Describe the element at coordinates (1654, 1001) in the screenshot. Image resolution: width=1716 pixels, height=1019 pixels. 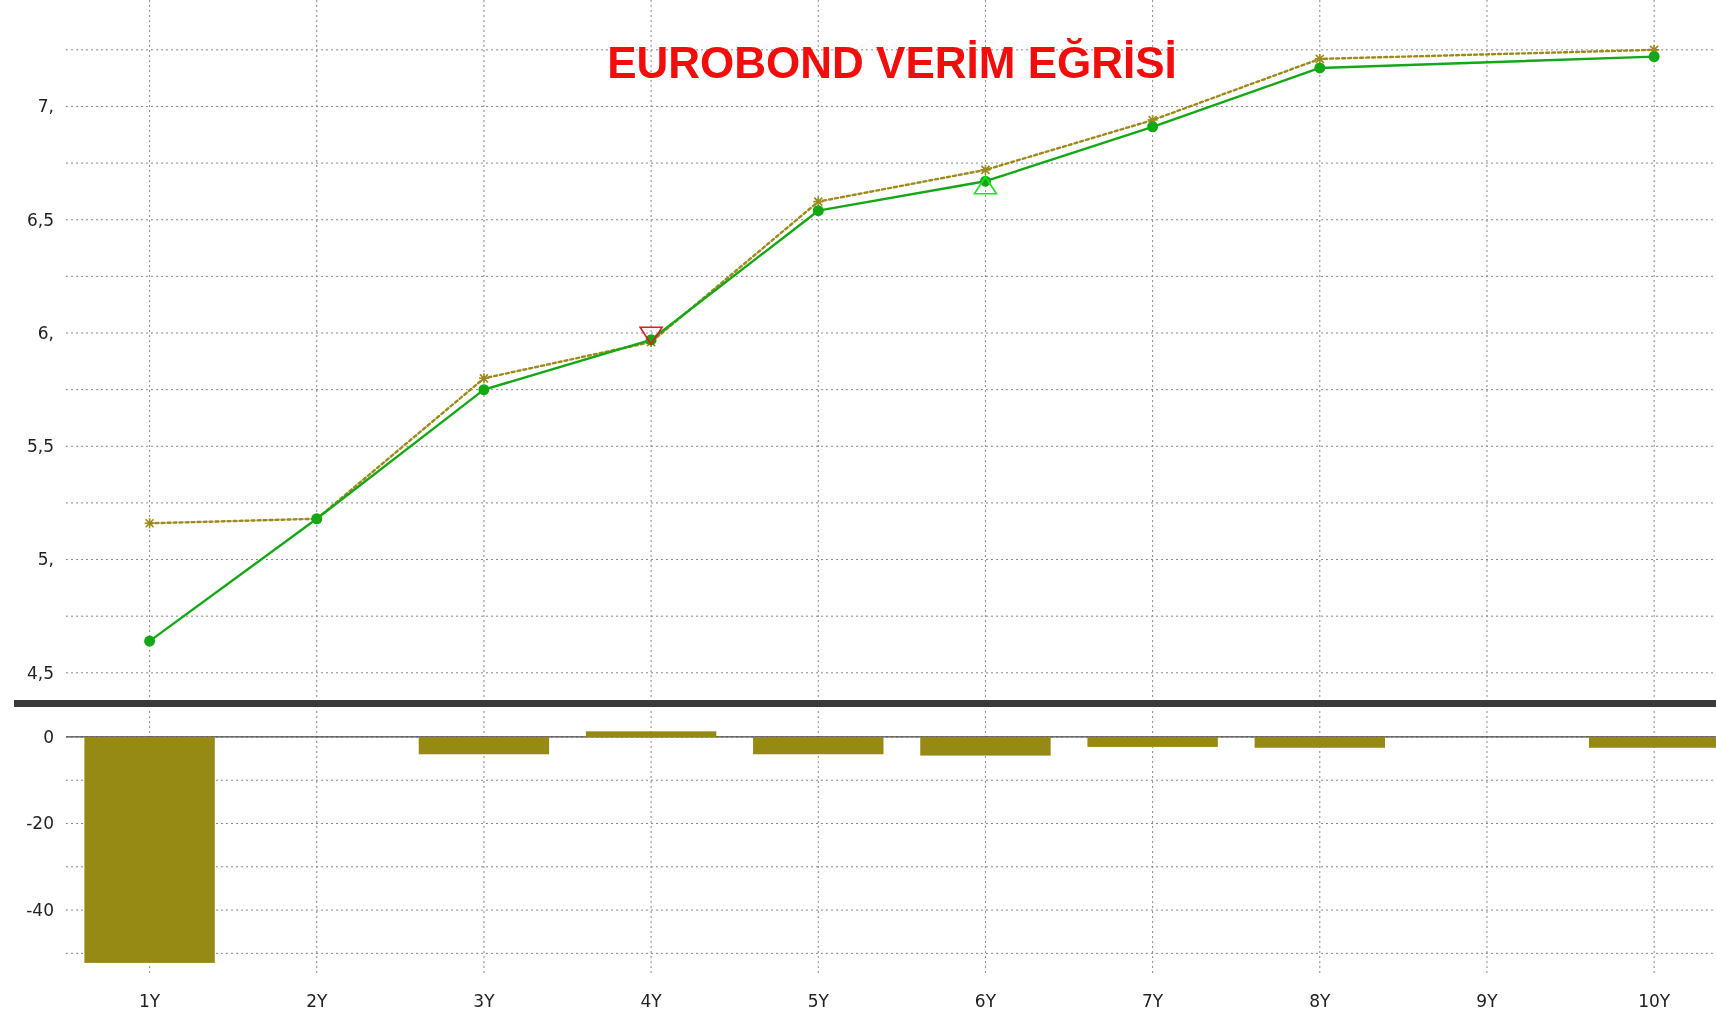
I see `x-tick-label: 10Y` at that location.